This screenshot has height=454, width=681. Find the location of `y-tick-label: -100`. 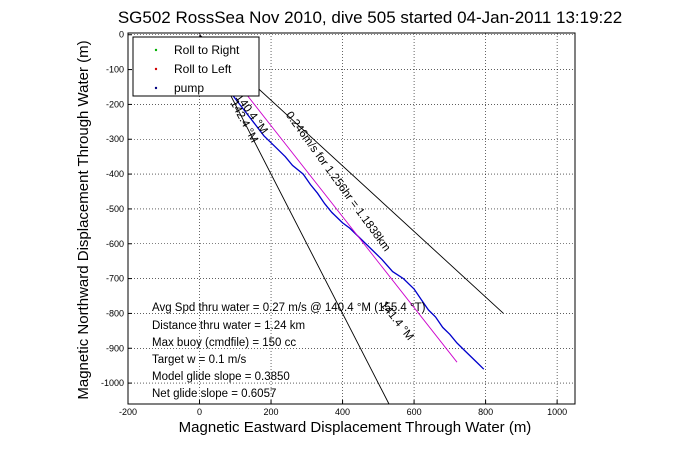

y-tick-label: -100 is located at coordinates (115, 70).